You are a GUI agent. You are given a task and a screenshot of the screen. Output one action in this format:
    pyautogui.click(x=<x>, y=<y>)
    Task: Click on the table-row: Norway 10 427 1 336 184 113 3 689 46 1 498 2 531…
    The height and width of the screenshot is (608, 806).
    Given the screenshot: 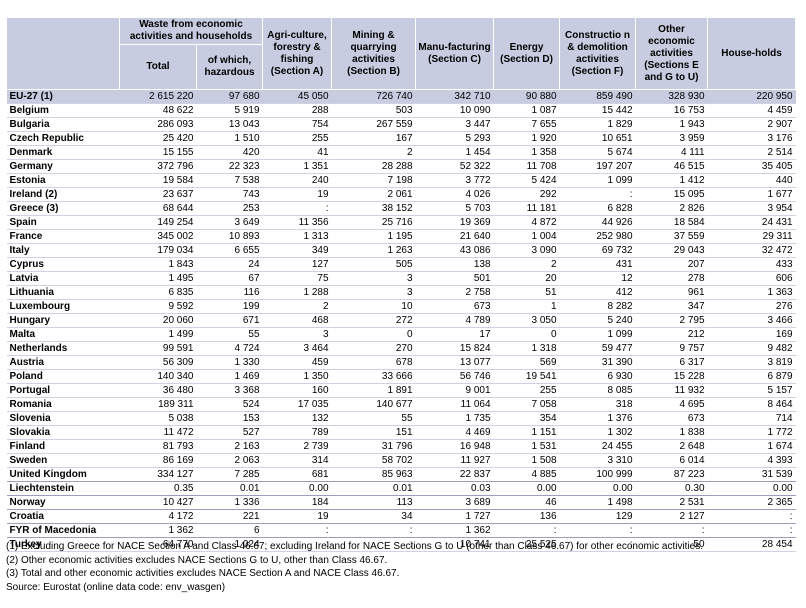 What is the action you would take?
    pyautogui.click(x=401, y=502)
    